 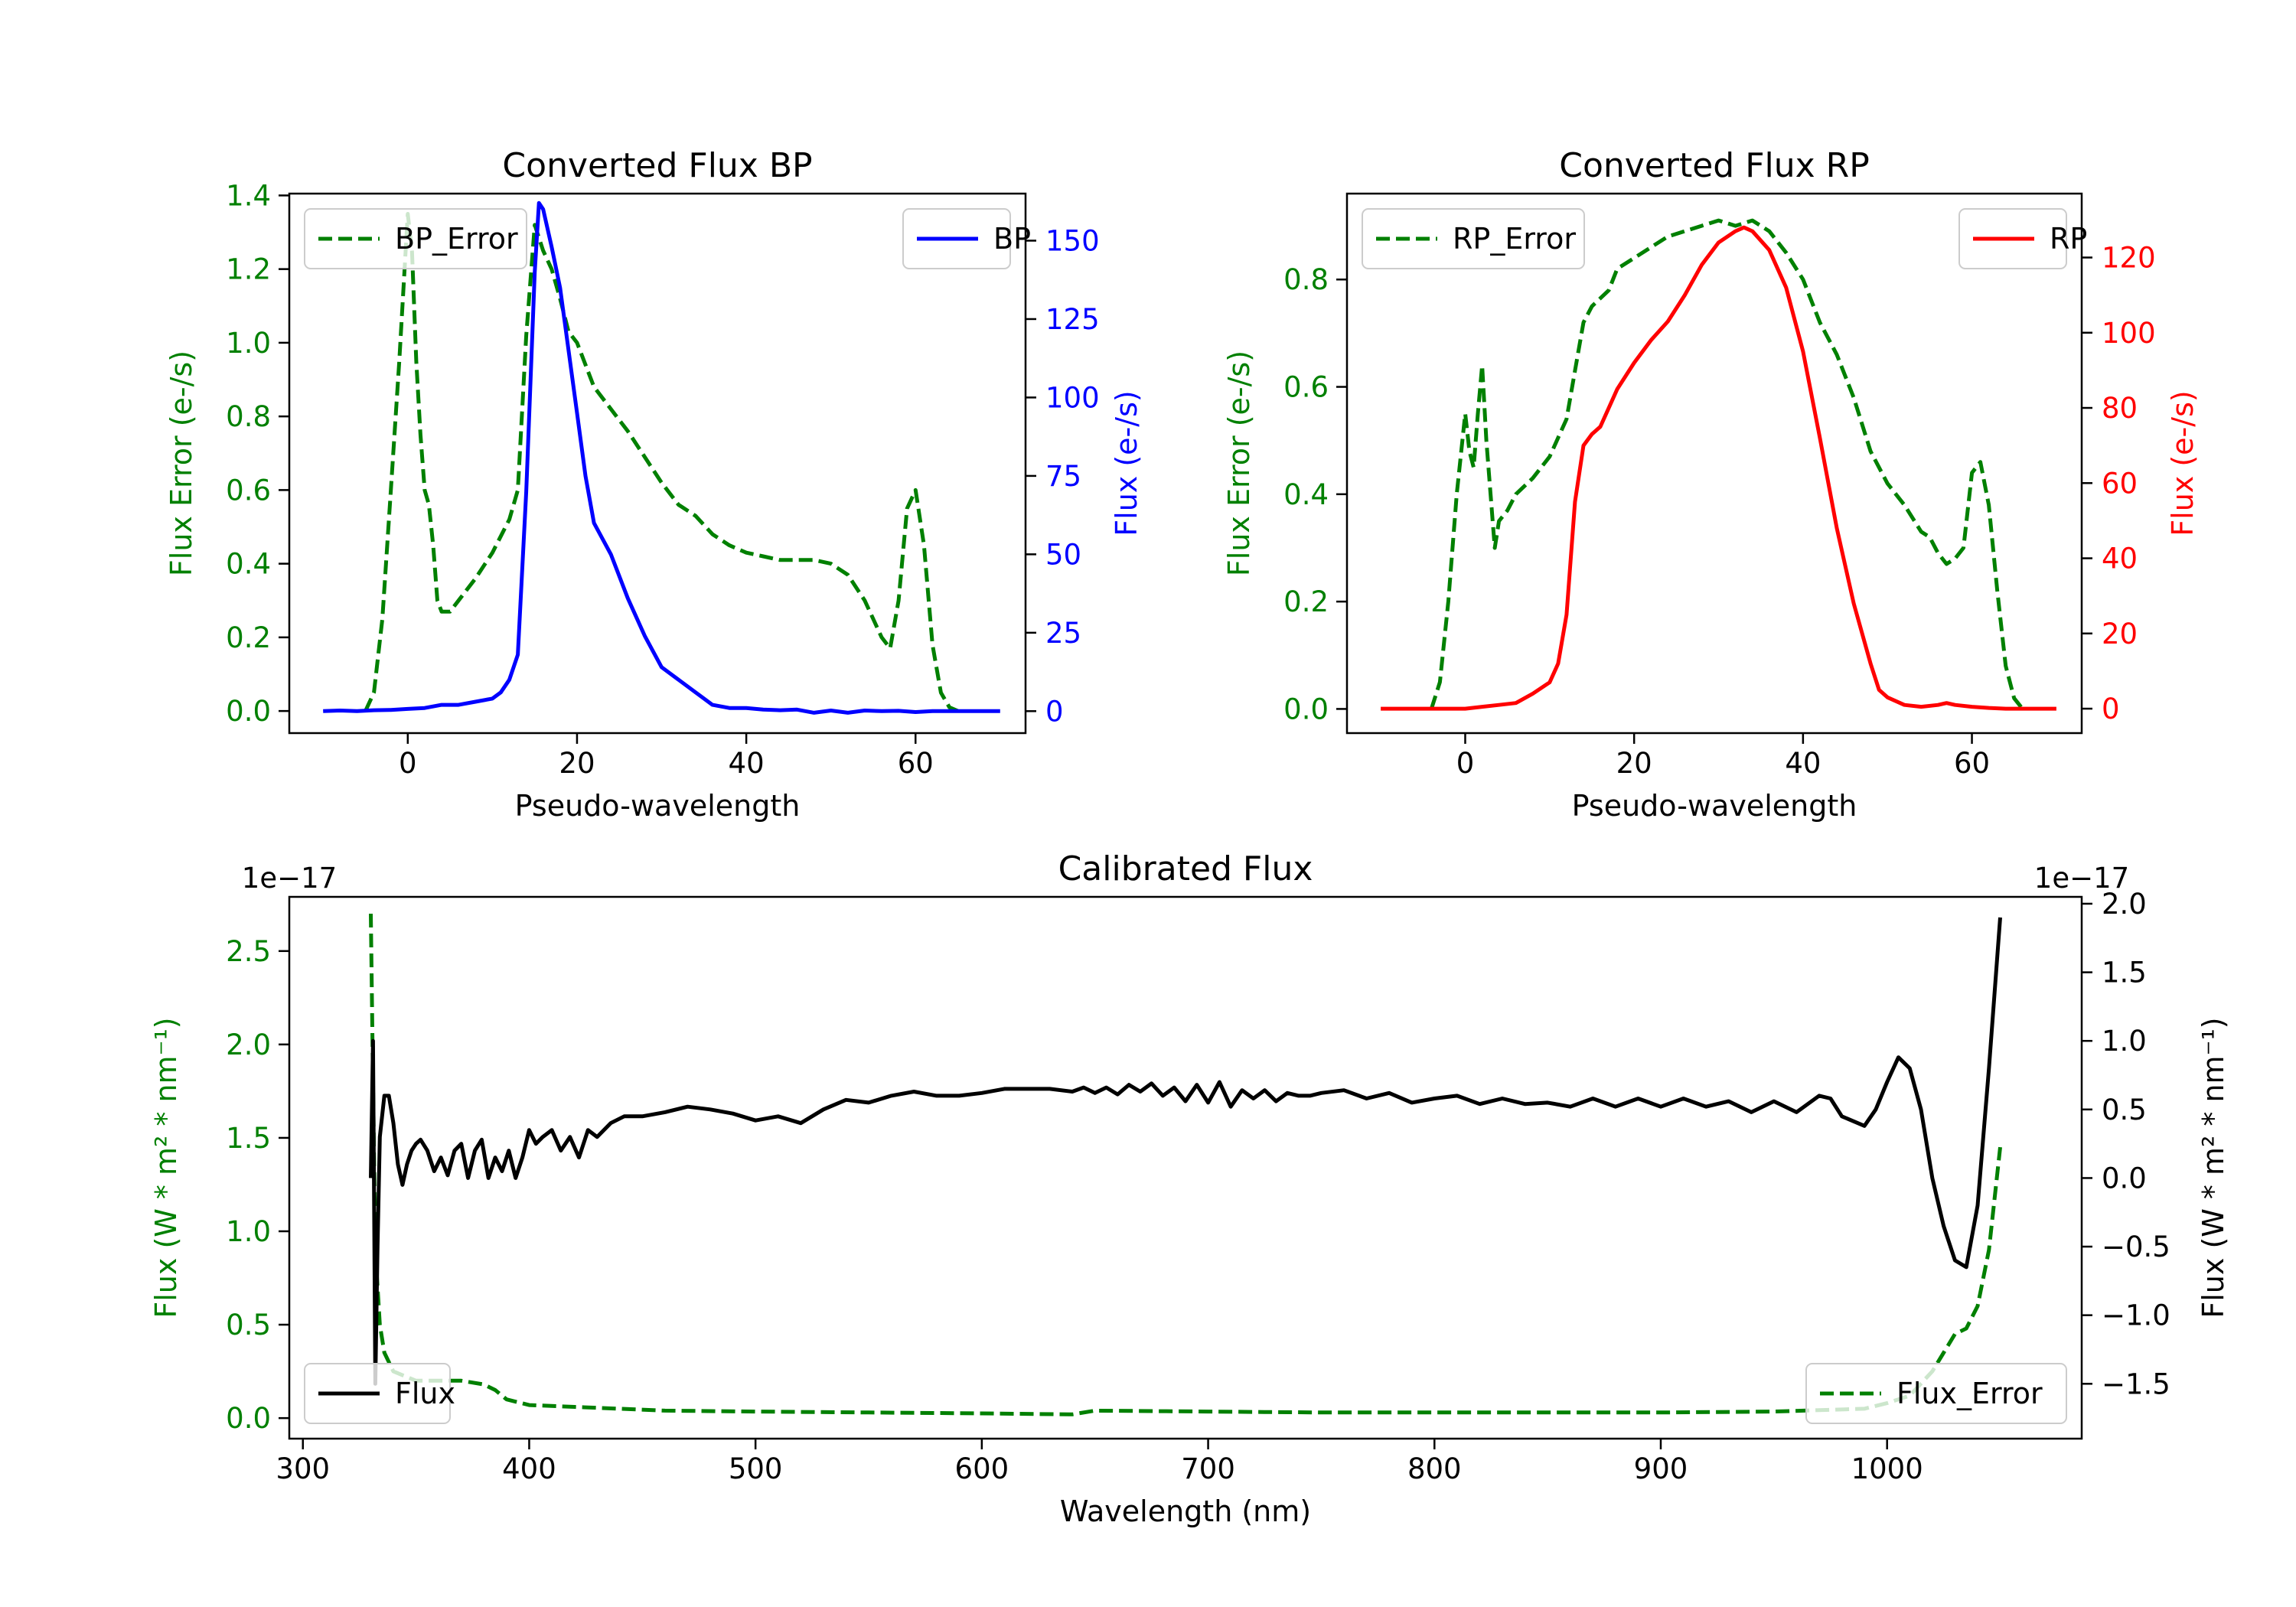 What do you see at coordinates (2124, 1041) in the screenshot?
I see `y-right-tick-label: 1.0` at bounding box center [2124, 1041].